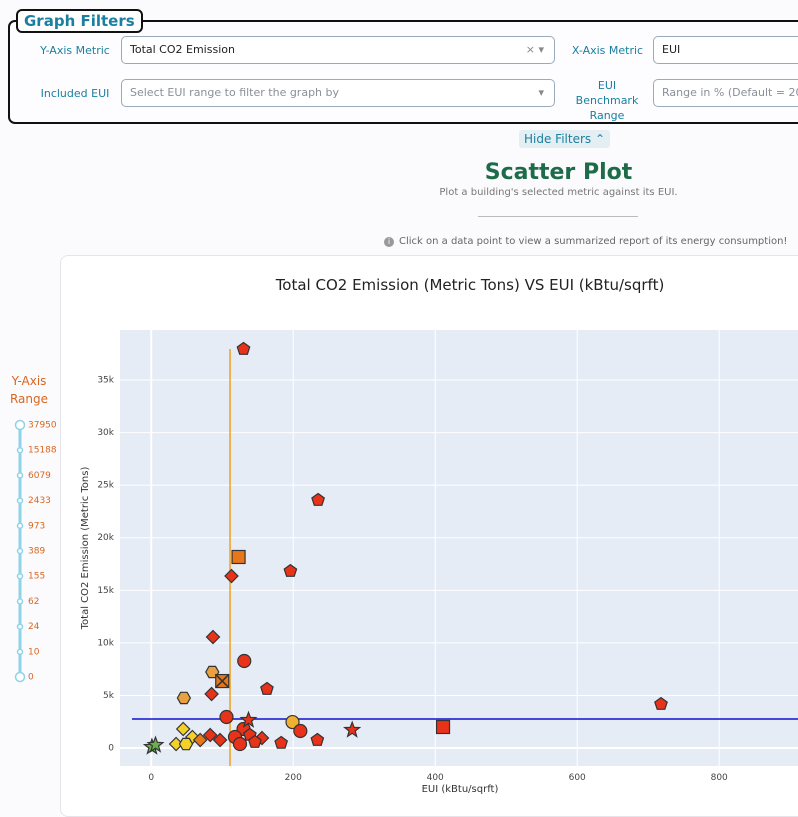 This screenshot has width=798, height=817. Describe the element at coordinates (534, 49) in the screenshot. I see `dropdown-icons: × ▾` at that location.